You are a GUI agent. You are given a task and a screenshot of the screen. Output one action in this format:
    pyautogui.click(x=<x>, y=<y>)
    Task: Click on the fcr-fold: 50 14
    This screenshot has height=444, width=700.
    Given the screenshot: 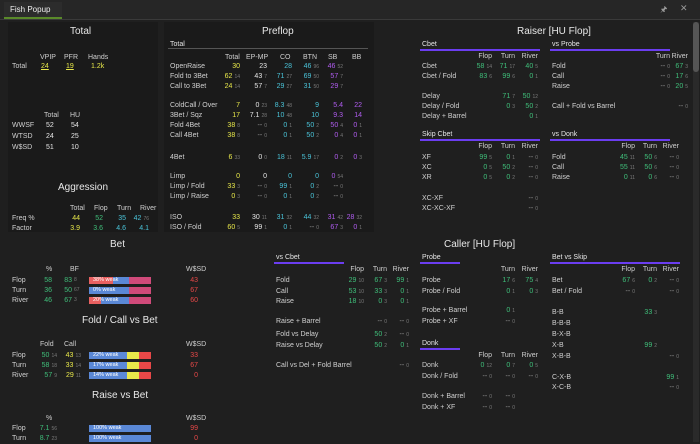 What is the action you would take?
    pyautogui.click(x=49, y=356)
    